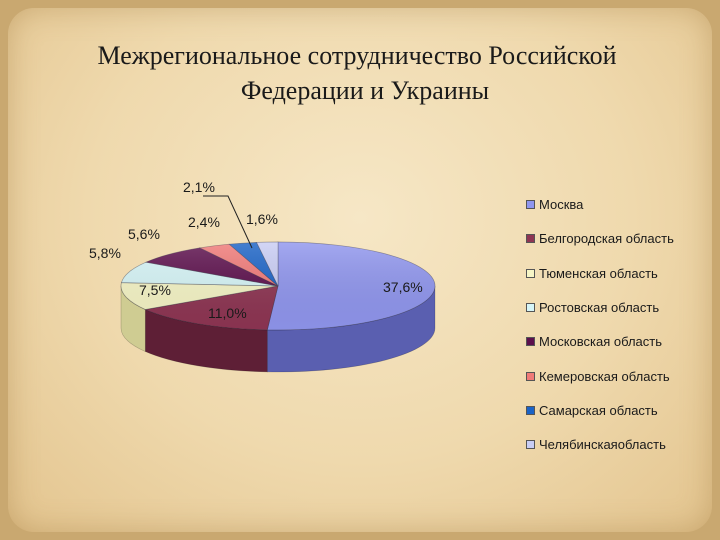 The height and width of the screenshot is (540, 720). Describe the element at coordinates (602, 444) in the screenshot. I see `legend-label: Челябинскаяобласть` at that location.